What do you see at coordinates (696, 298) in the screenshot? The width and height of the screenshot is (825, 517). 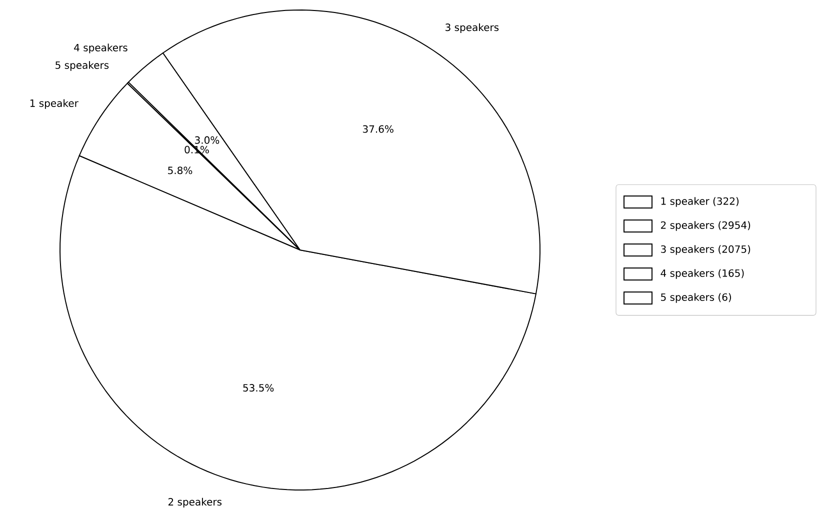 I see `text: 5 speakers (6)` at bounding box center [696, 298].